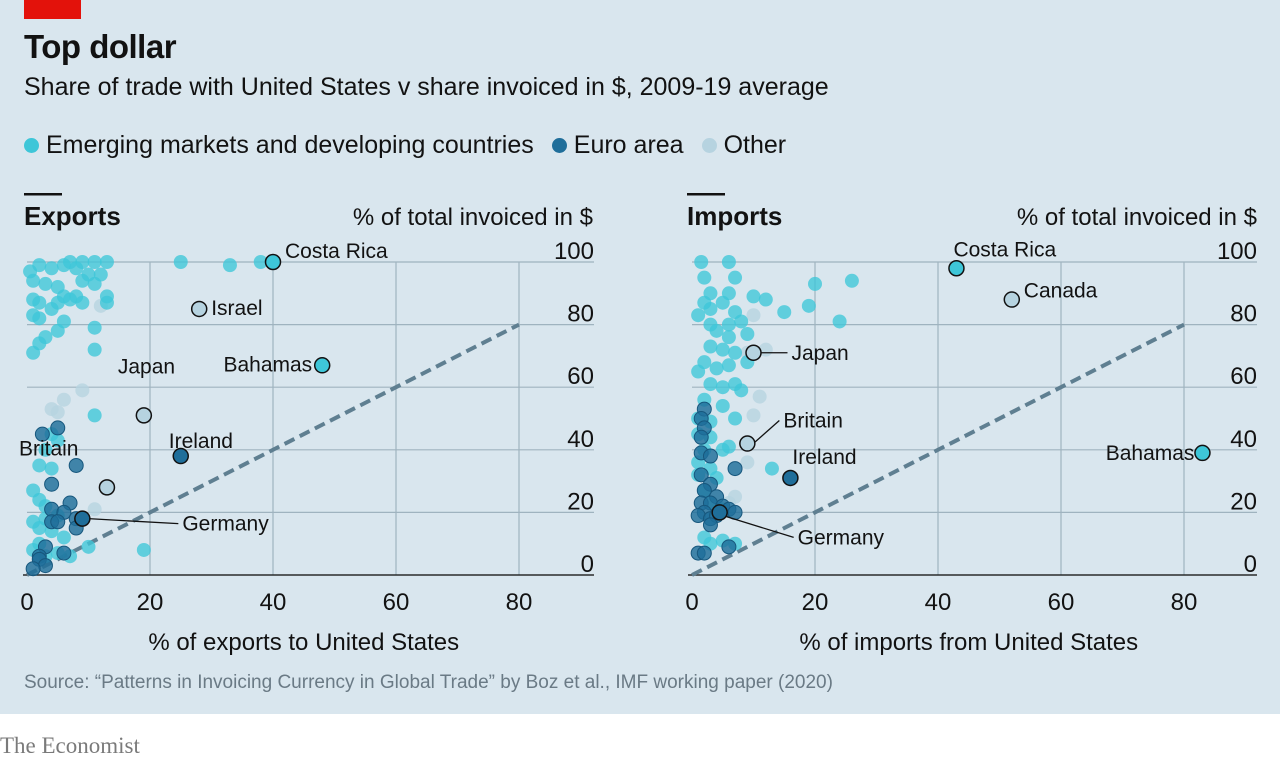 Image resolution: width=1280 pixels, height=761 pixels. What do you see at coordinates (236, 308) in the screenshot?
I see `annotation-label: Israel` at bounding box center [236, 308].